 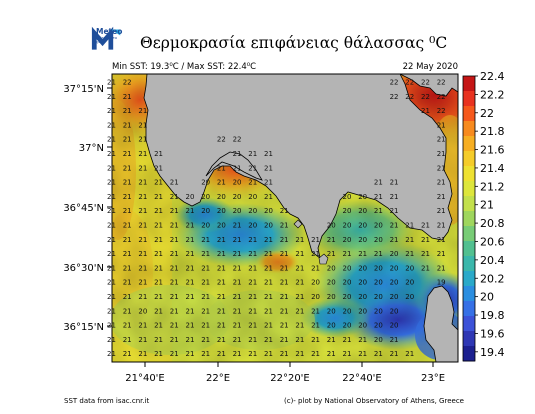 I want to click on colorbar-label: 19.6, so click(x=492, y=333).